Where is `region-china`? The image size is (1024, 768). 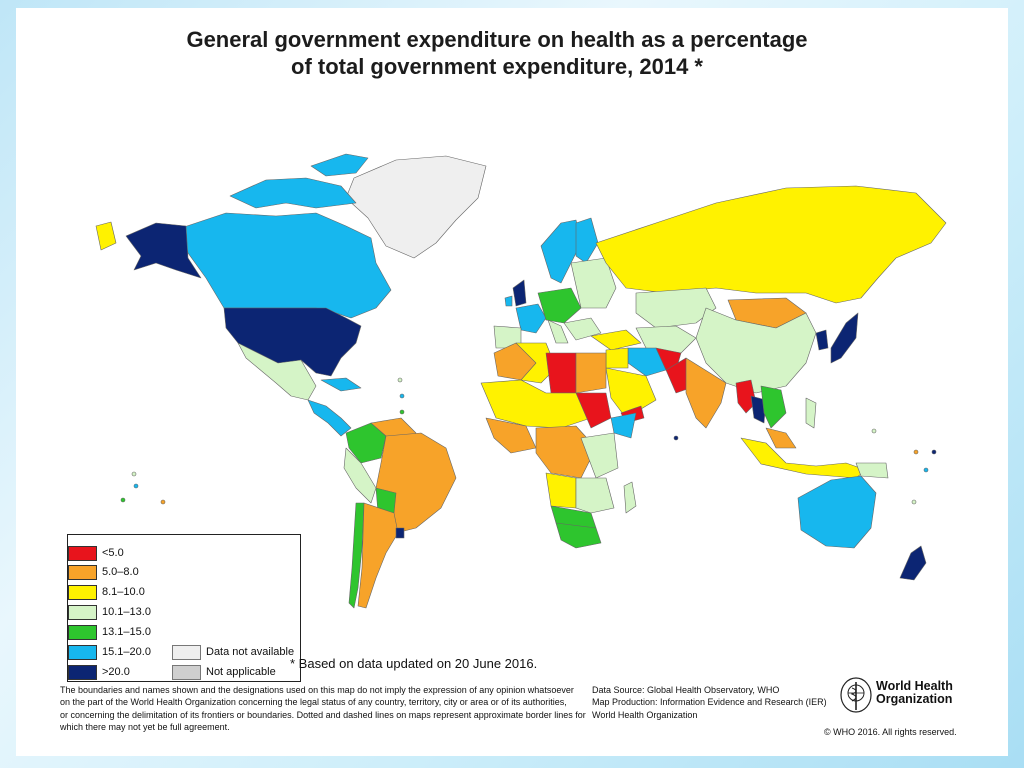
region-china is located at coordinates (756, 350).